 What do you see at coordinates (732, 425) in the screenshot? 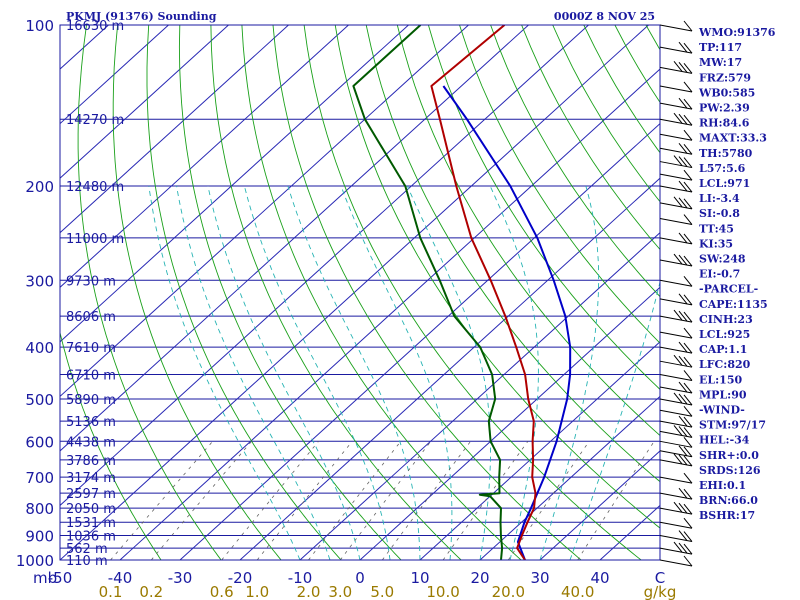
I see `sounding-index-item: STM:97/17` at bounding box center [732, 425].